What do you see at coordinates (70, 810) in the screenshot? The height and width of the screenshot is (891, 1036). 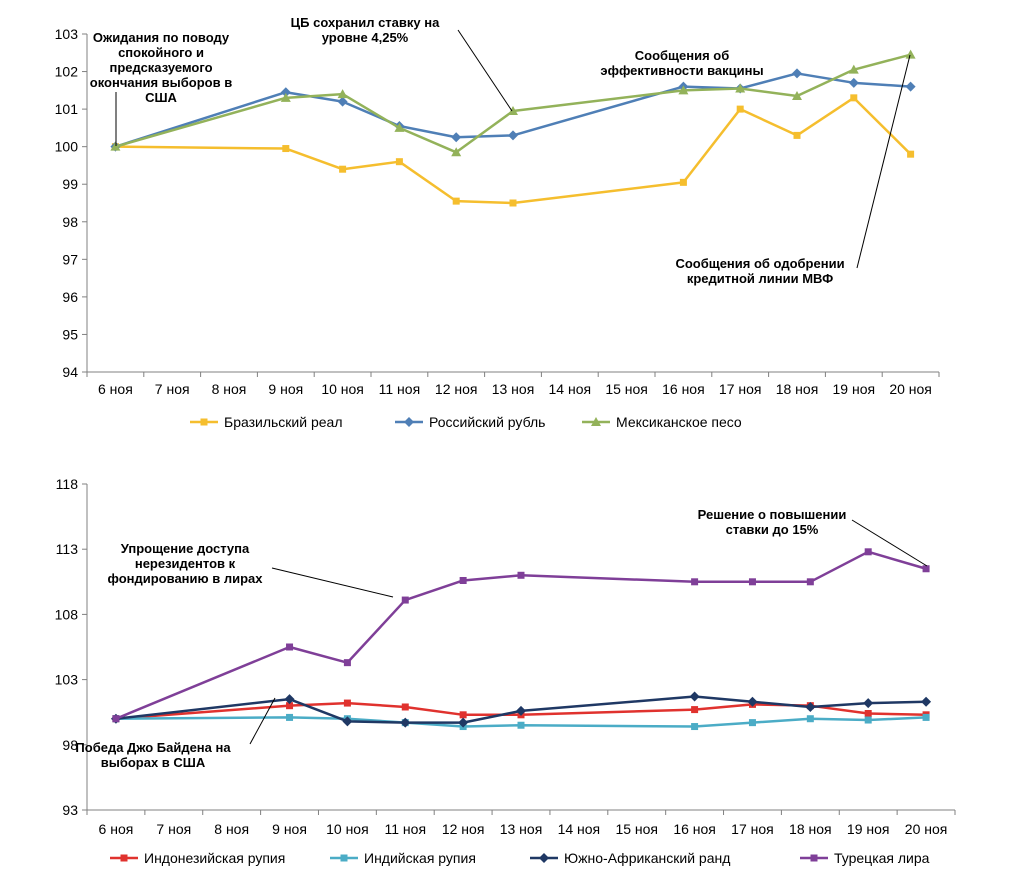 I see `y-tick-label: 93` at bounding box center [70, 810].